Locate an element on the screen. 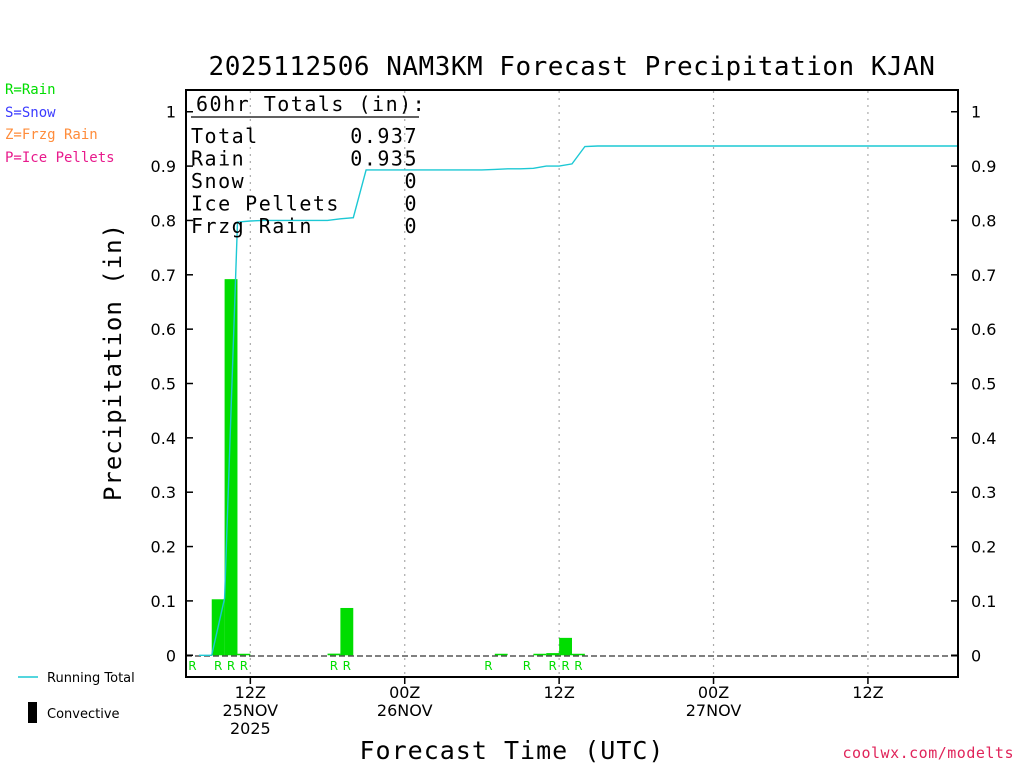  series-legend: Running Total Convective is located at coordinates (76, 697).